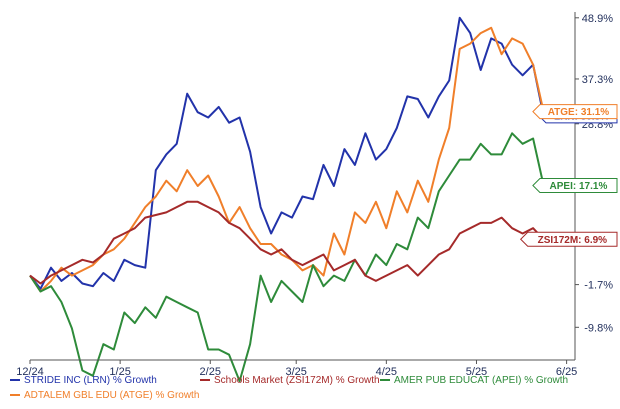 The image size is (620, 409). What do you see at coordinates (579, 186) in the screenshot?
I see `tag-label-2: APEI: 17.1%` at bounding box center [579, 186].